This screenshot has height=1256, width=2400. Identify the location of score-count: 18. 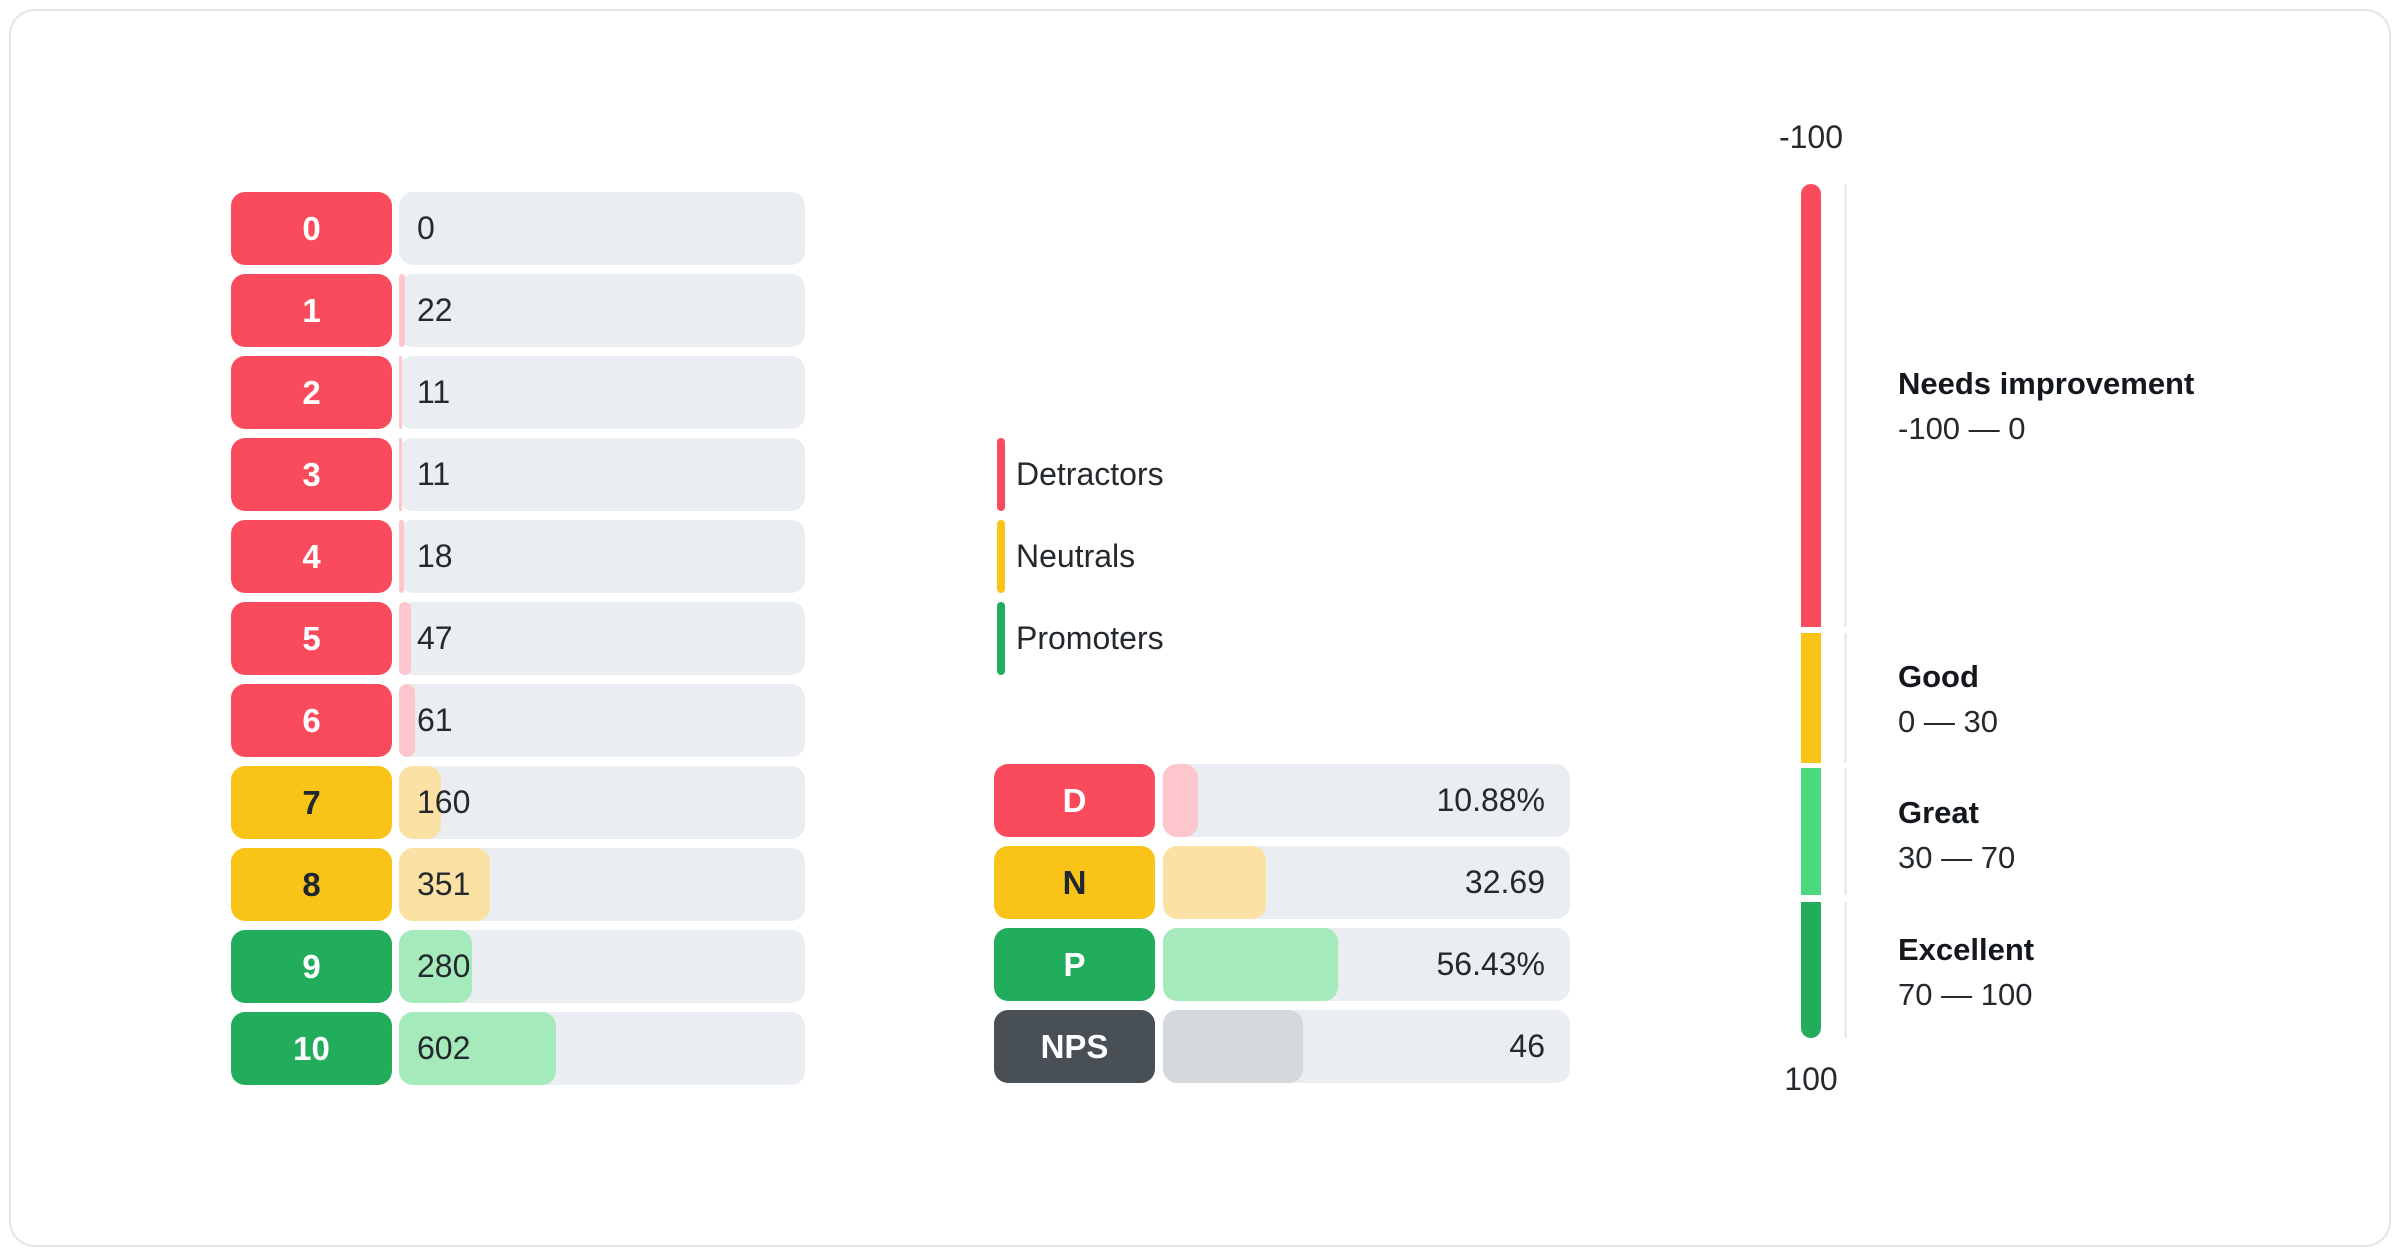
(435, 556).